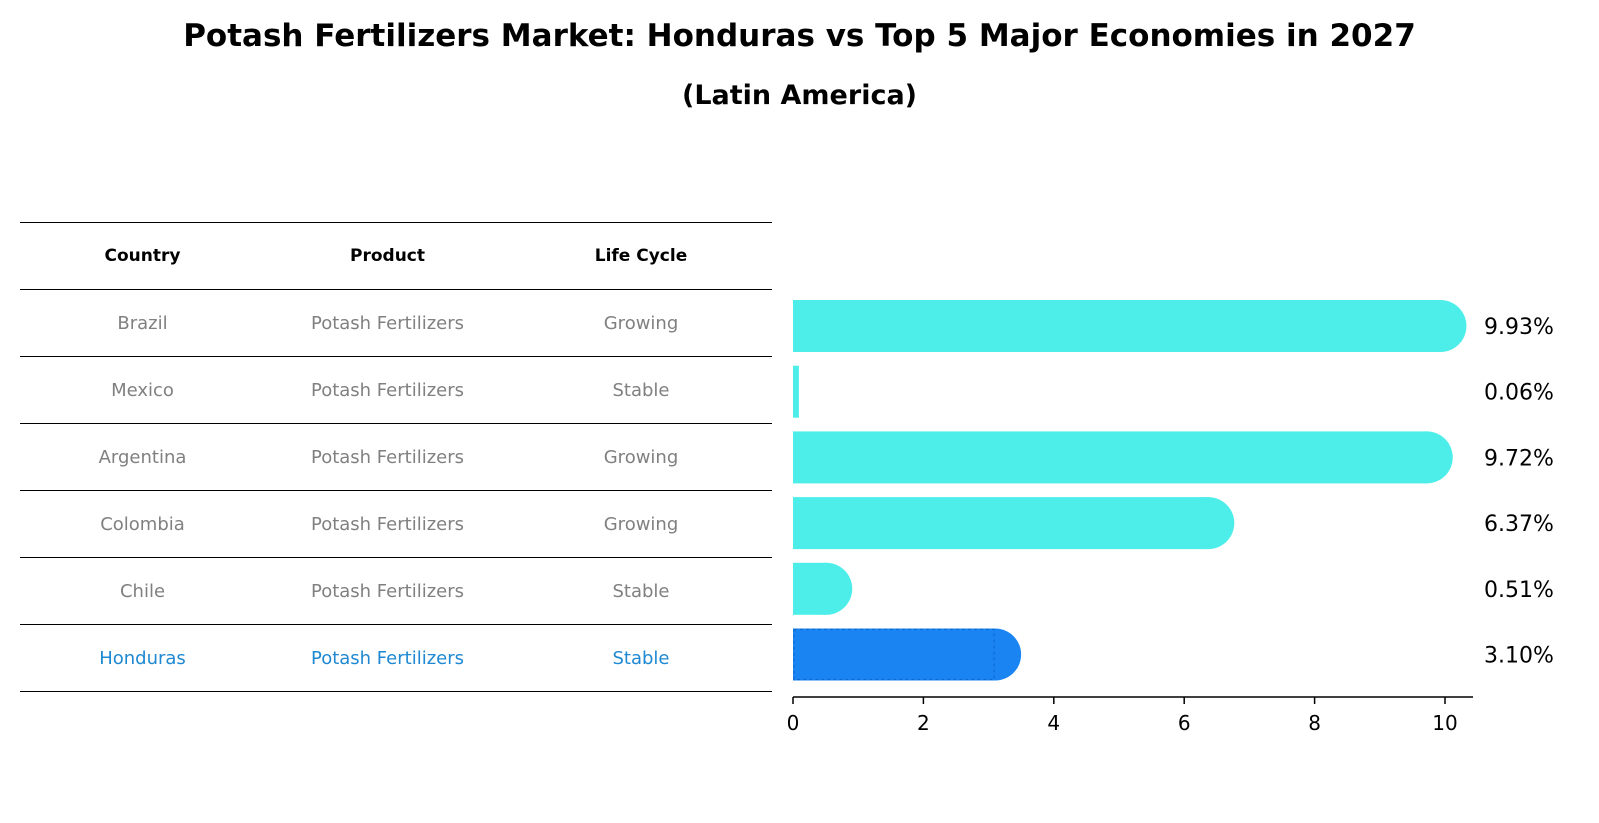  I want to click on bar-highlight-outline, so click(894, 654).